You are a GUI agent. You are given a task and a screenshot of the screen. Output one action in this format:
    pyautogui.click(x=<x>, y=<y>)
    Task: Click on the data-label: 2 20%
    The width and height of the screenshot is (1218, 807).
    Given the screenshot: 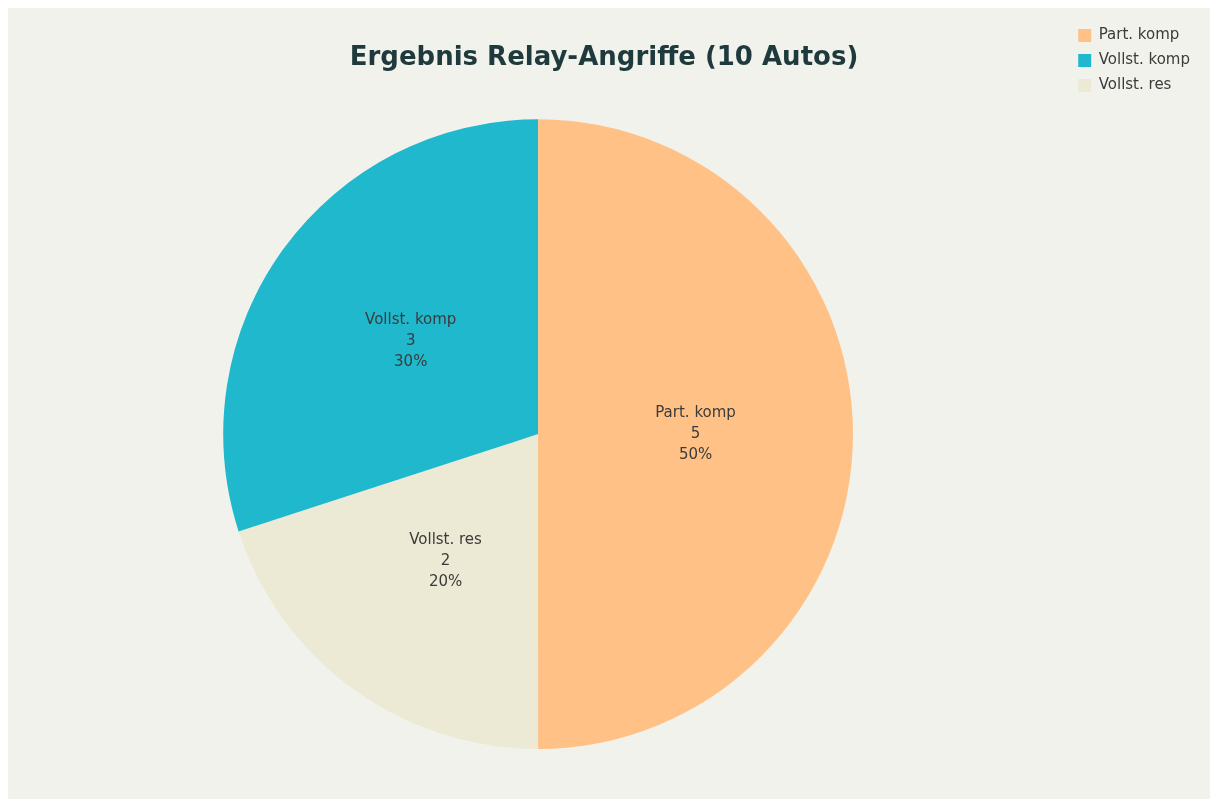 What is the action you would take?
    pyautogui.click(x=445, y=571)
    